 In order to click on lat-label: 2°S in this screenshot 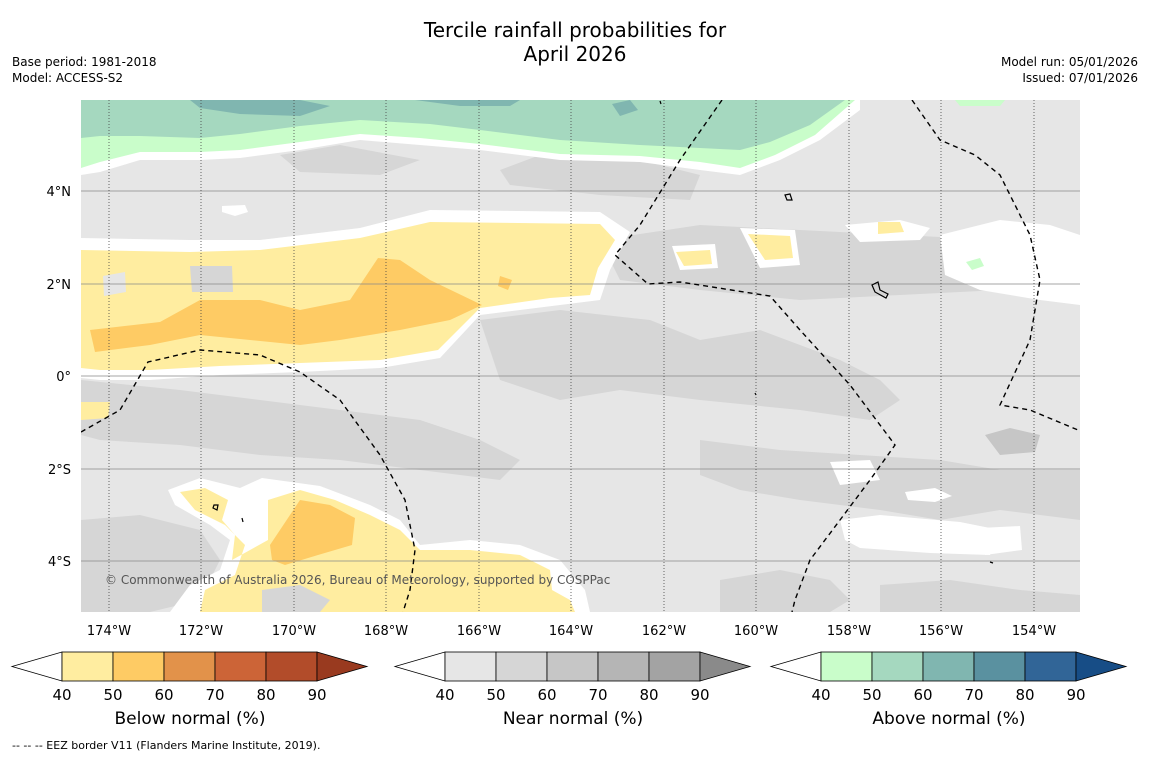, I will do `click(59, 470)`.